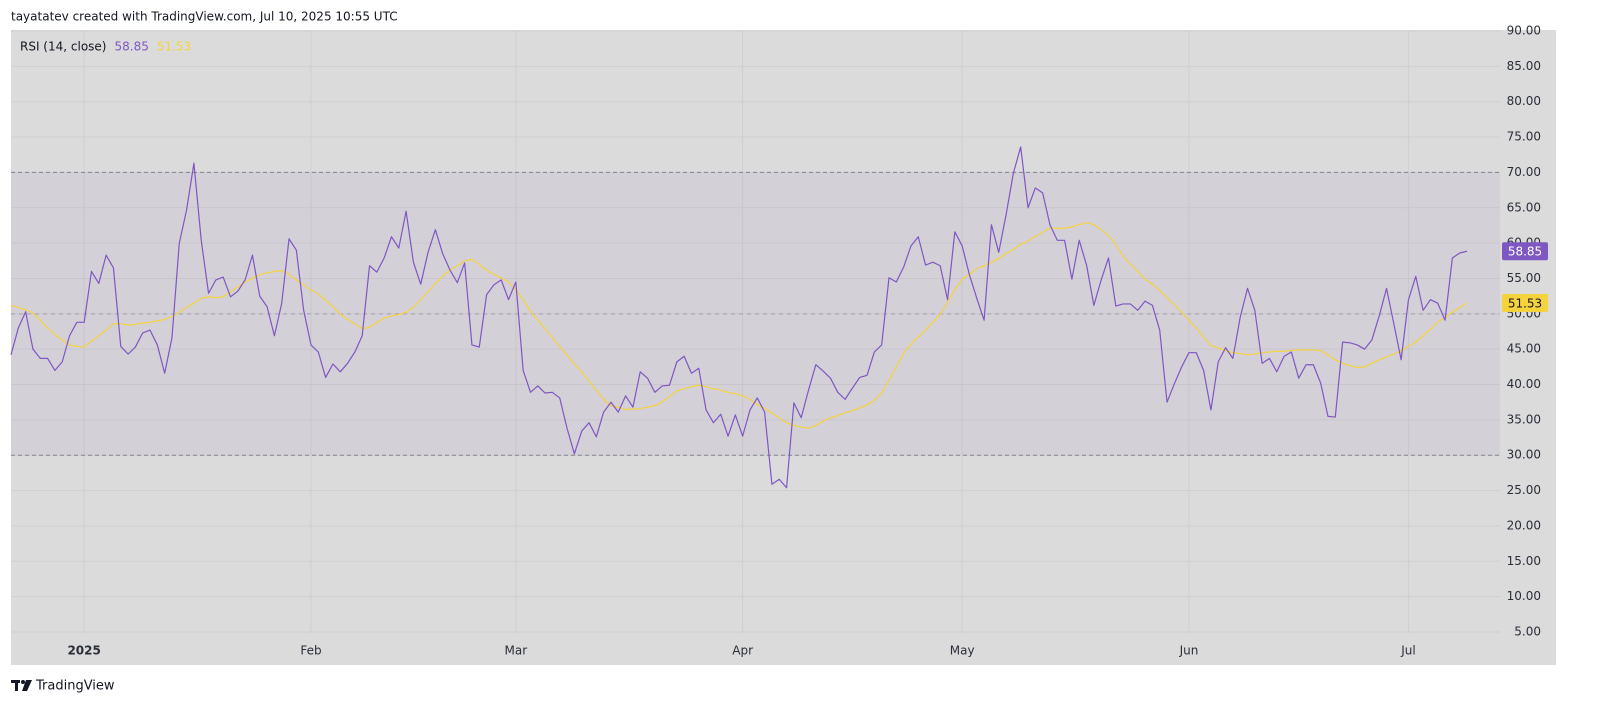 The image size is (1600, 718). I want to click on price-badge-label: 51.53, so click(1525, 304).